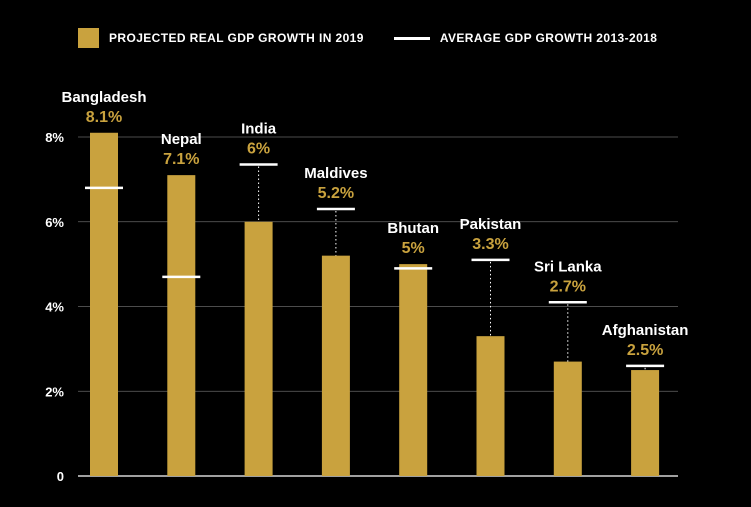 The height and width of the screenshot is (507, 751). What do you see at coordinates (88, 38) in the screenshot?
I see `legend-bar-swatch` at bounding box center [88, 38].